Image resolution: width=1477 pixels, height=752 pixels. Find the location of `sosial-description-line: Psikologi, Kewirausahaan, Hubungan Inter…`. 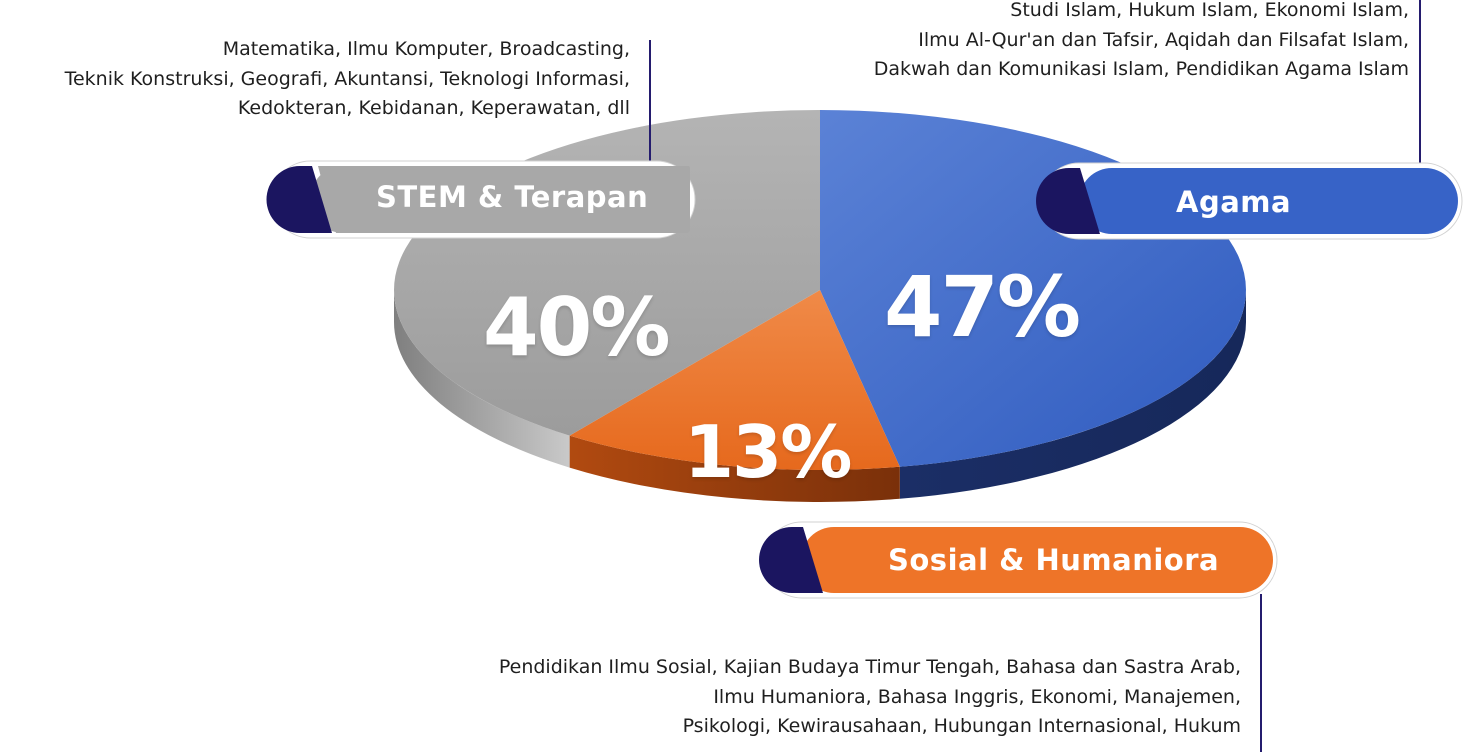

sosial-description-line: Psikologi, Kewirausahaan, Hubungan Inter… is located at coordinates (961, 726).